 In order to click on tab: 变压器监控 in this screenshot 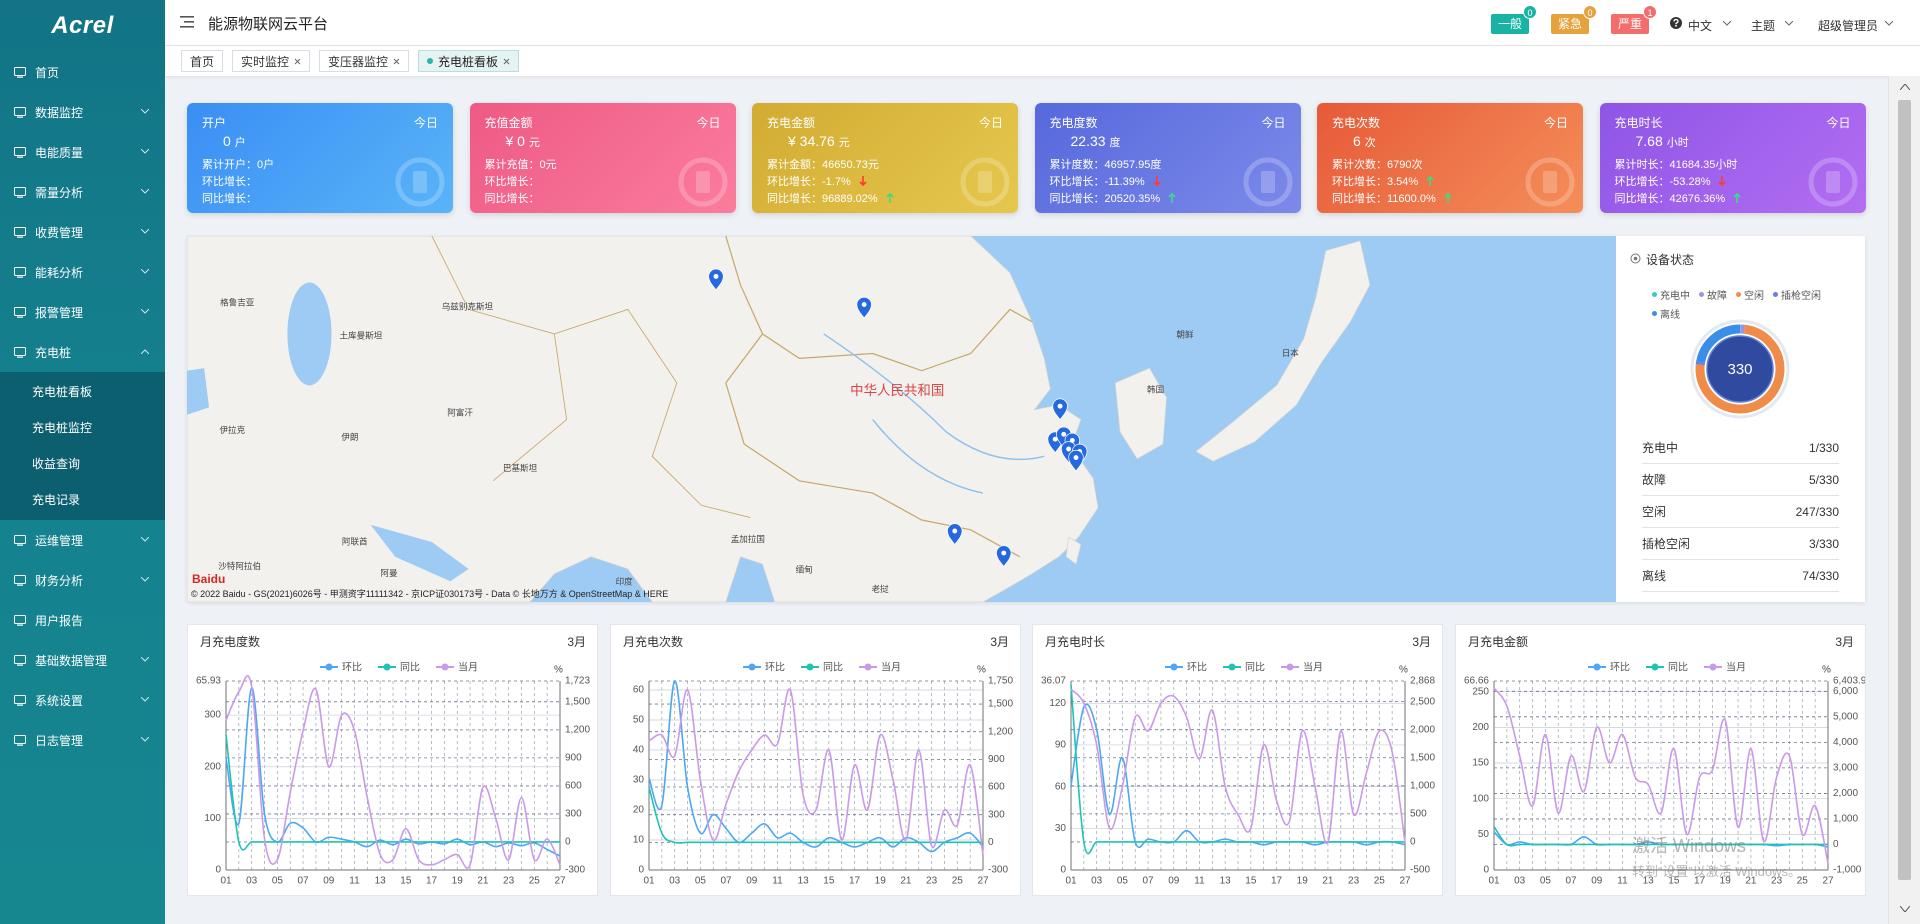, I will do `click(364, 61)`.